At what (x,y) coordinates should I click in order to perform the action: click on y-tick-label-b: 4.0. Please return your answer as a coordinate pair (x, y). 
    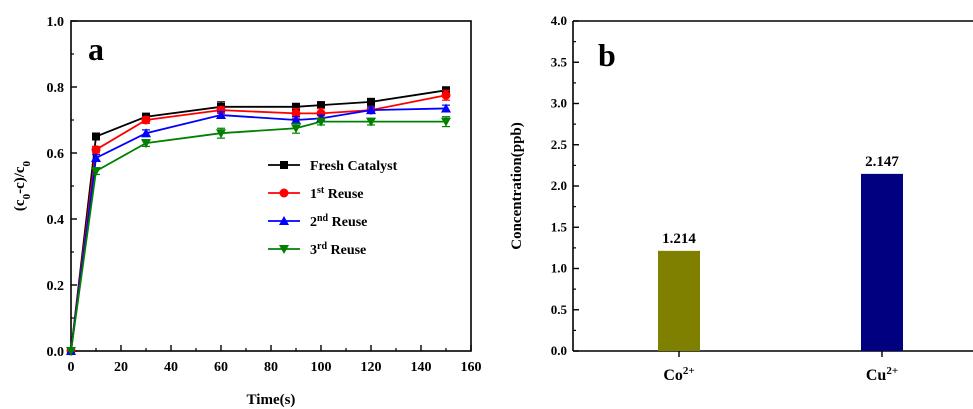
    Looking at the image, I should click on (559, 20).